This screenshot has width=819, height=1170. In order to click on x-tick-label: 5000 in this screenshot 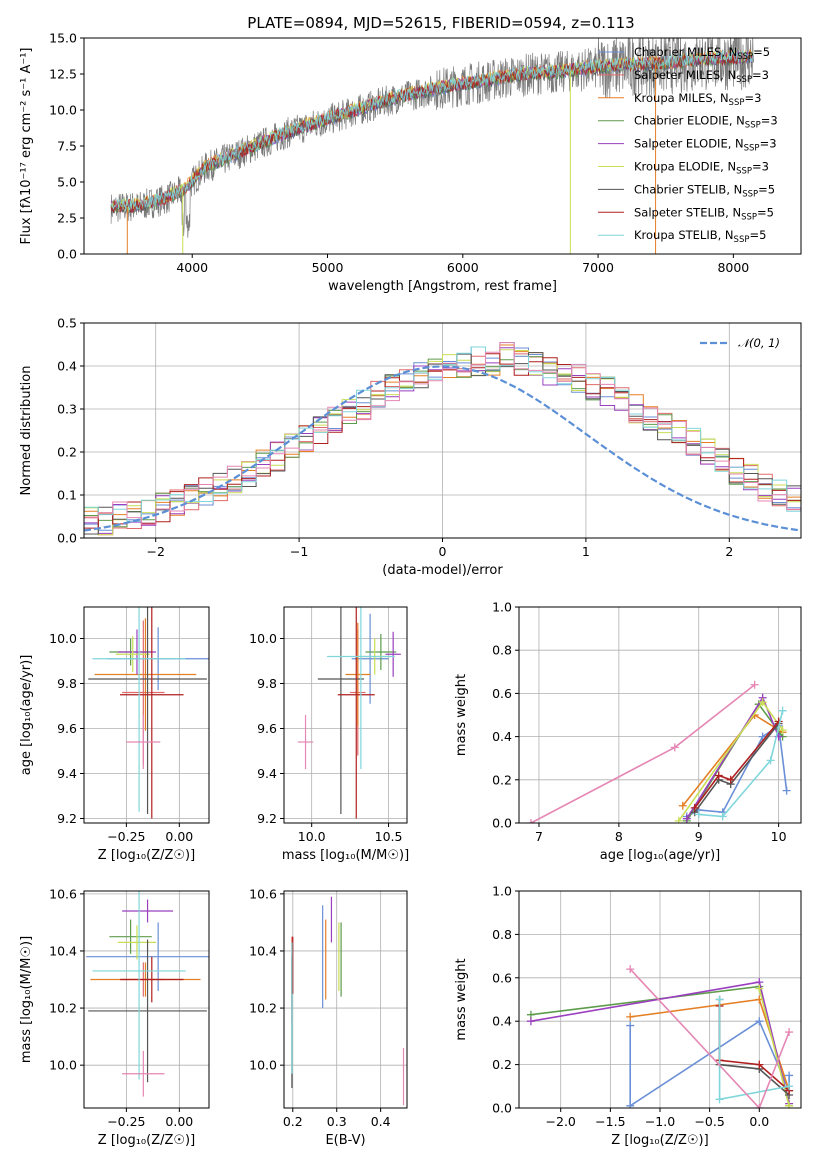, I will do `click(328, 267)`.